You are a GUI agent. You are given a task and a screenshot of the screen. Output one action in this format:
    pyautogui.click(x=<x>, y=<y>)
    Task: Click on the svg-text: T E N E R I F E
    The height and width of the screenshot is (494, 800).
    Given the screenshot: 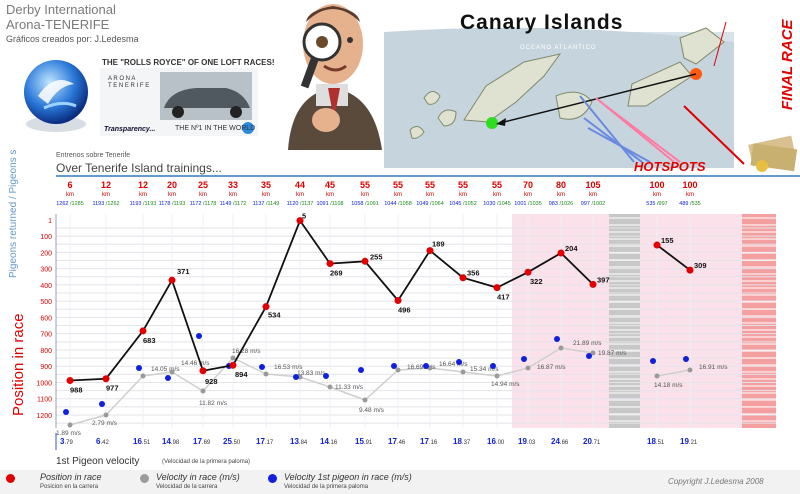 What is the action you would take?
    pyautogui.click(x=128, y=86)
    